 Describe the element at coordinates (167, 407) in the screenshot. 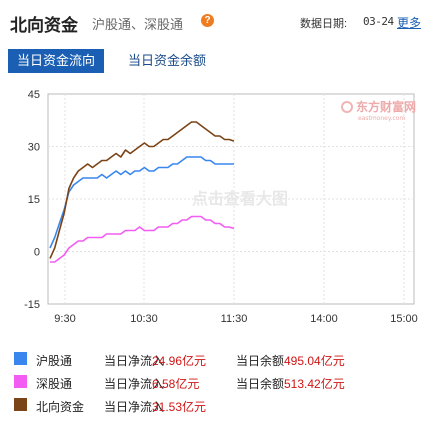

I see `inflow-number: 31.53` at that location.